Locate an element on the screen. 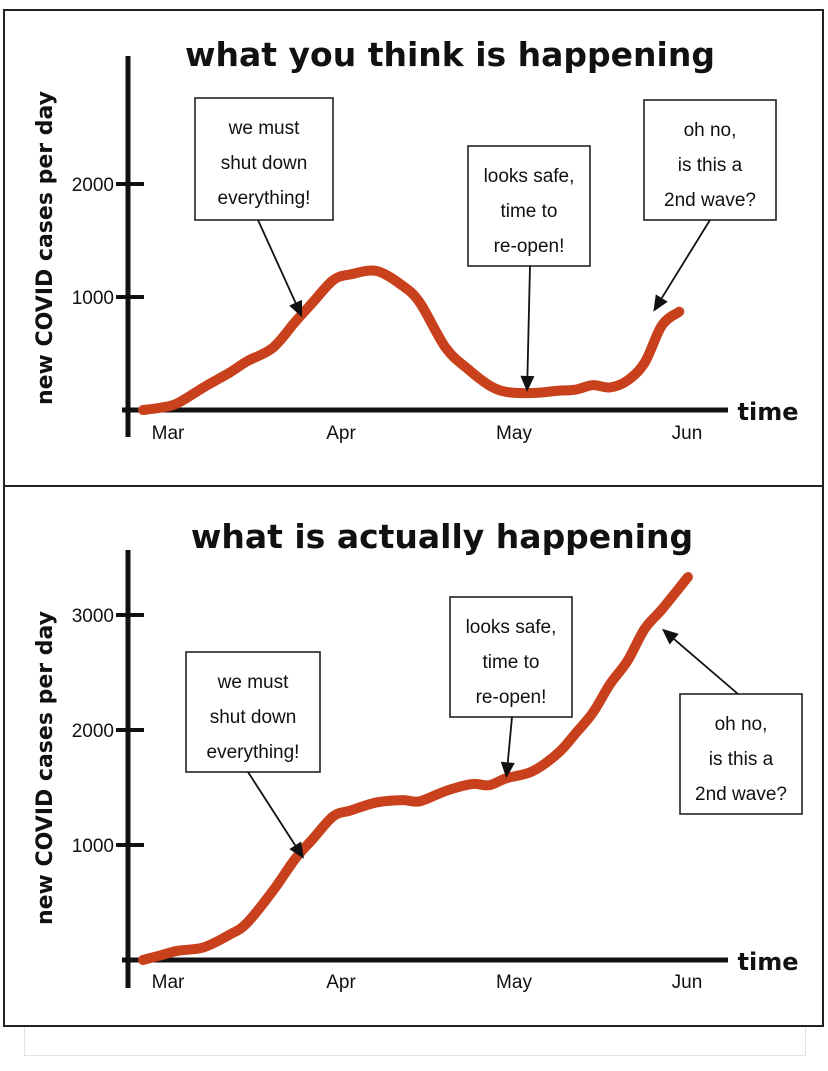  chart-title: what is actually happening is located at coordinates (442, 536).